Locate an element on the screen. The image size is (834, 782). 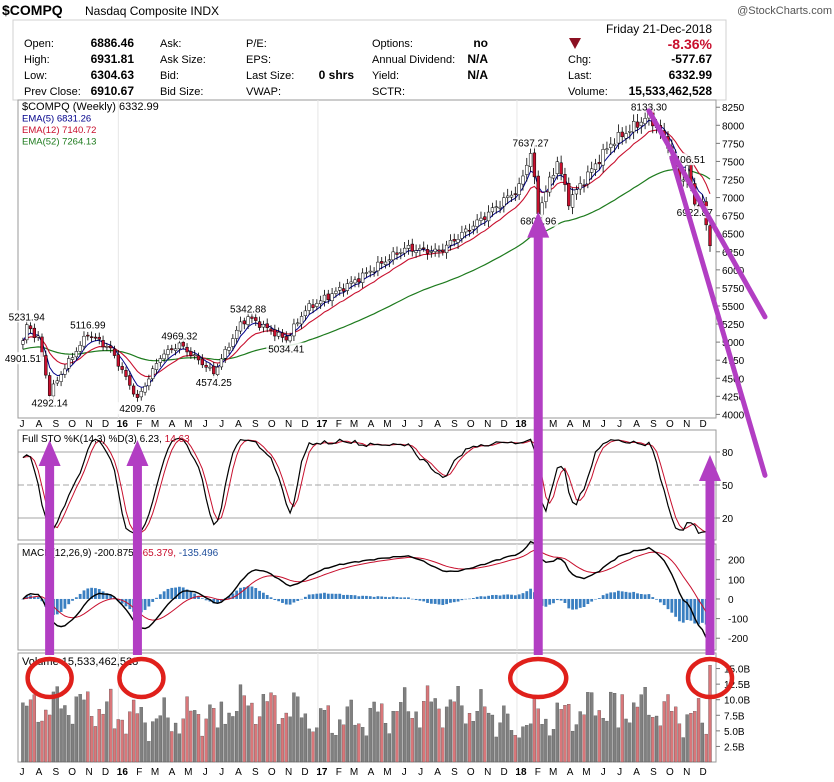
quote-date: Friday 21-Dec-2018 is located at coordinates (659, 29).